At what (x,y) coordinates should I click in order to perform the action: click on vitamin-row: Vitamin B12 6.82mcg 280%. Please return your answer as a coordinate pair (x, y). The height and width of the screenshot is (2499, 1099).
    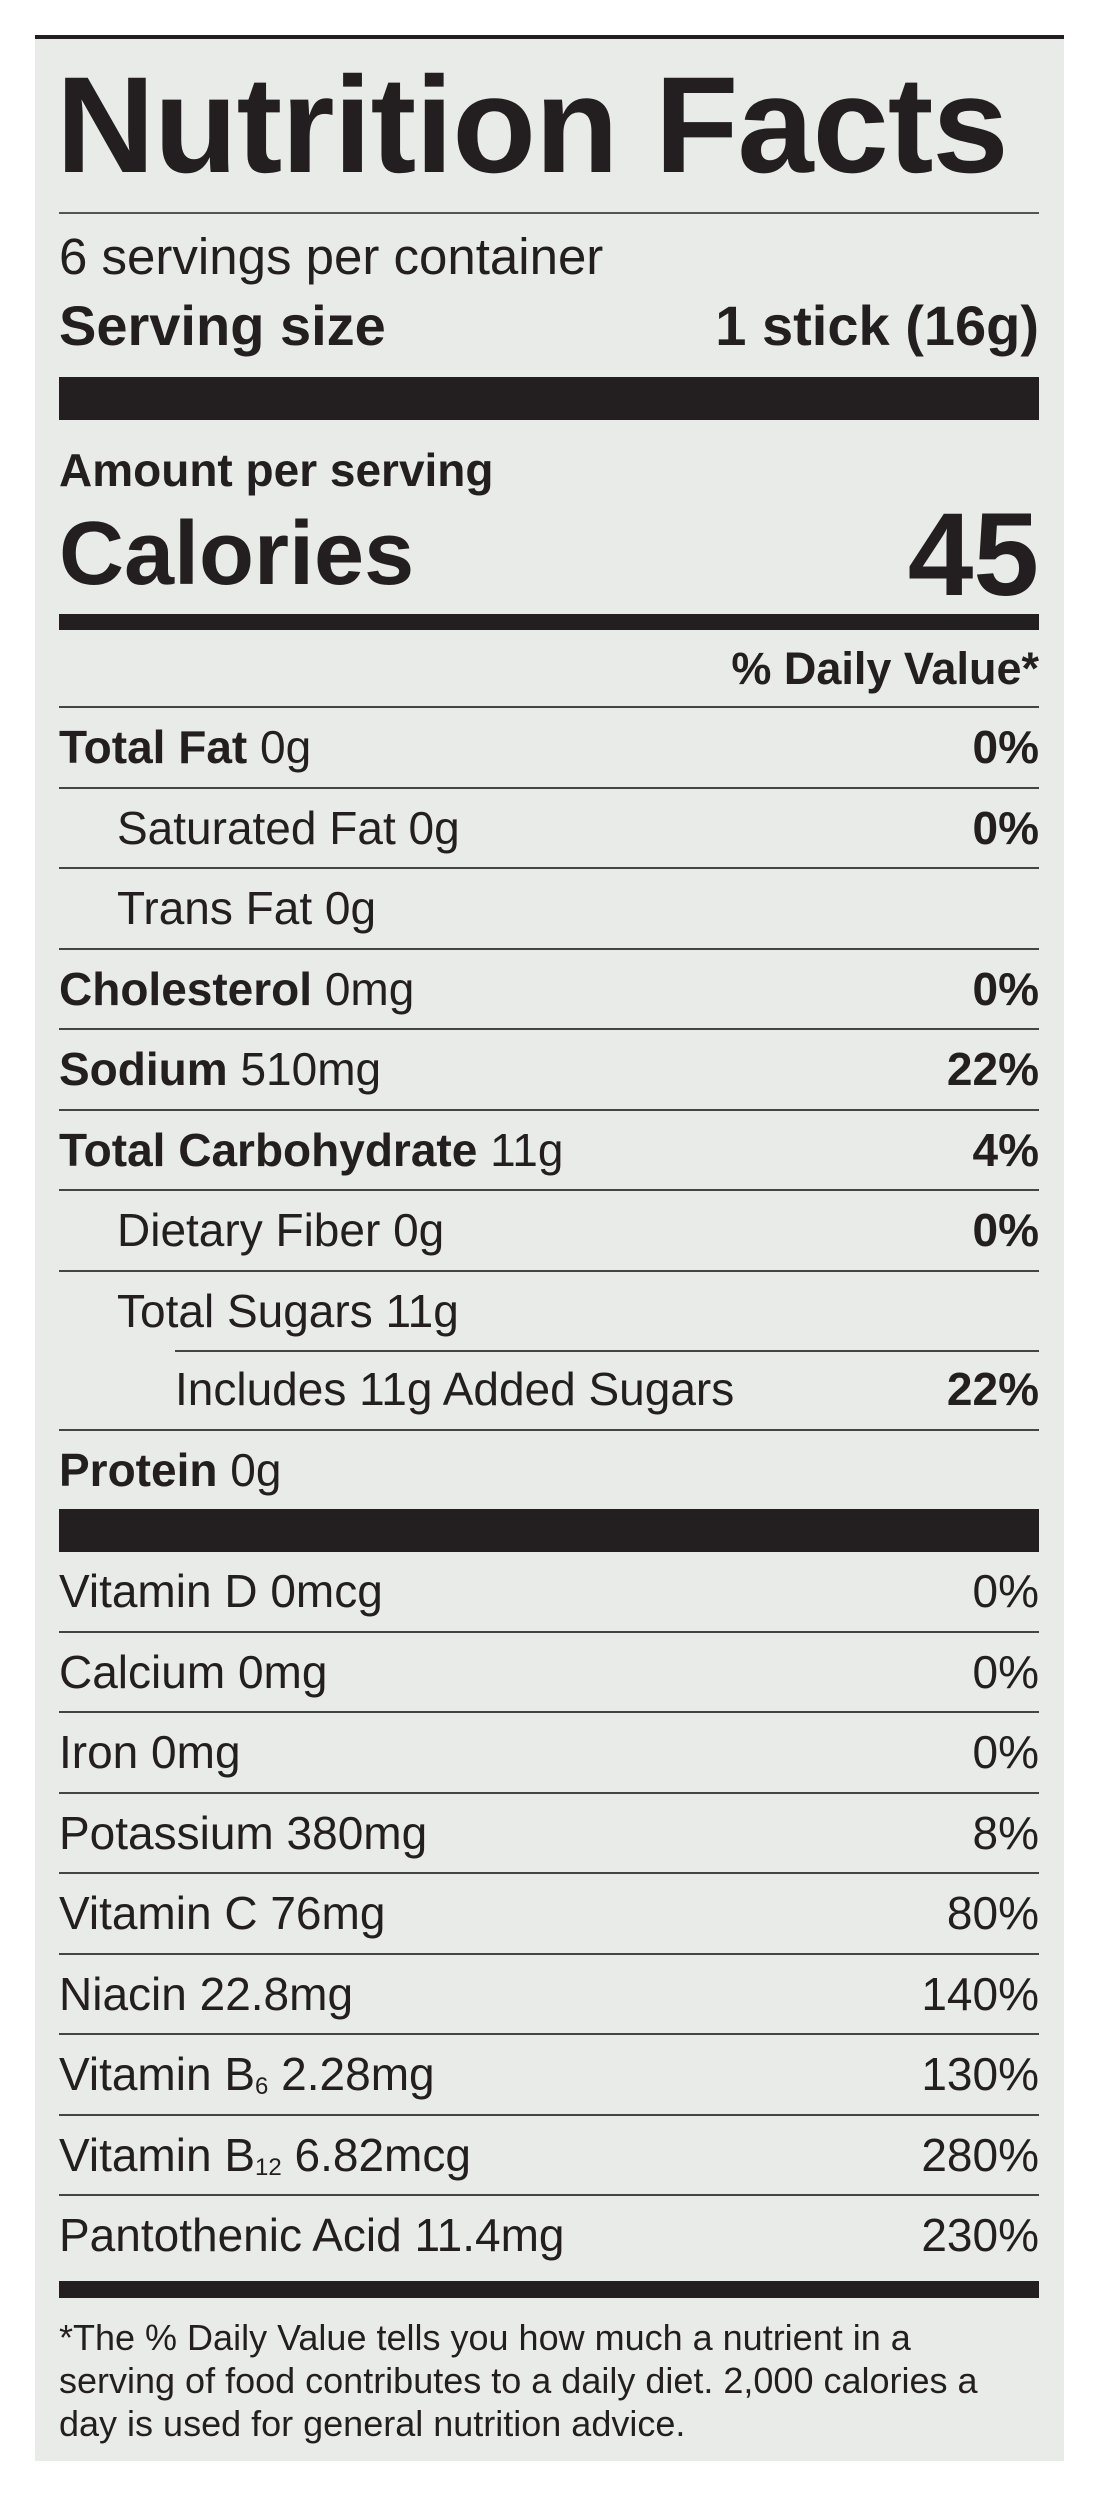
    Looking at the image, I should click on (549, 2156).